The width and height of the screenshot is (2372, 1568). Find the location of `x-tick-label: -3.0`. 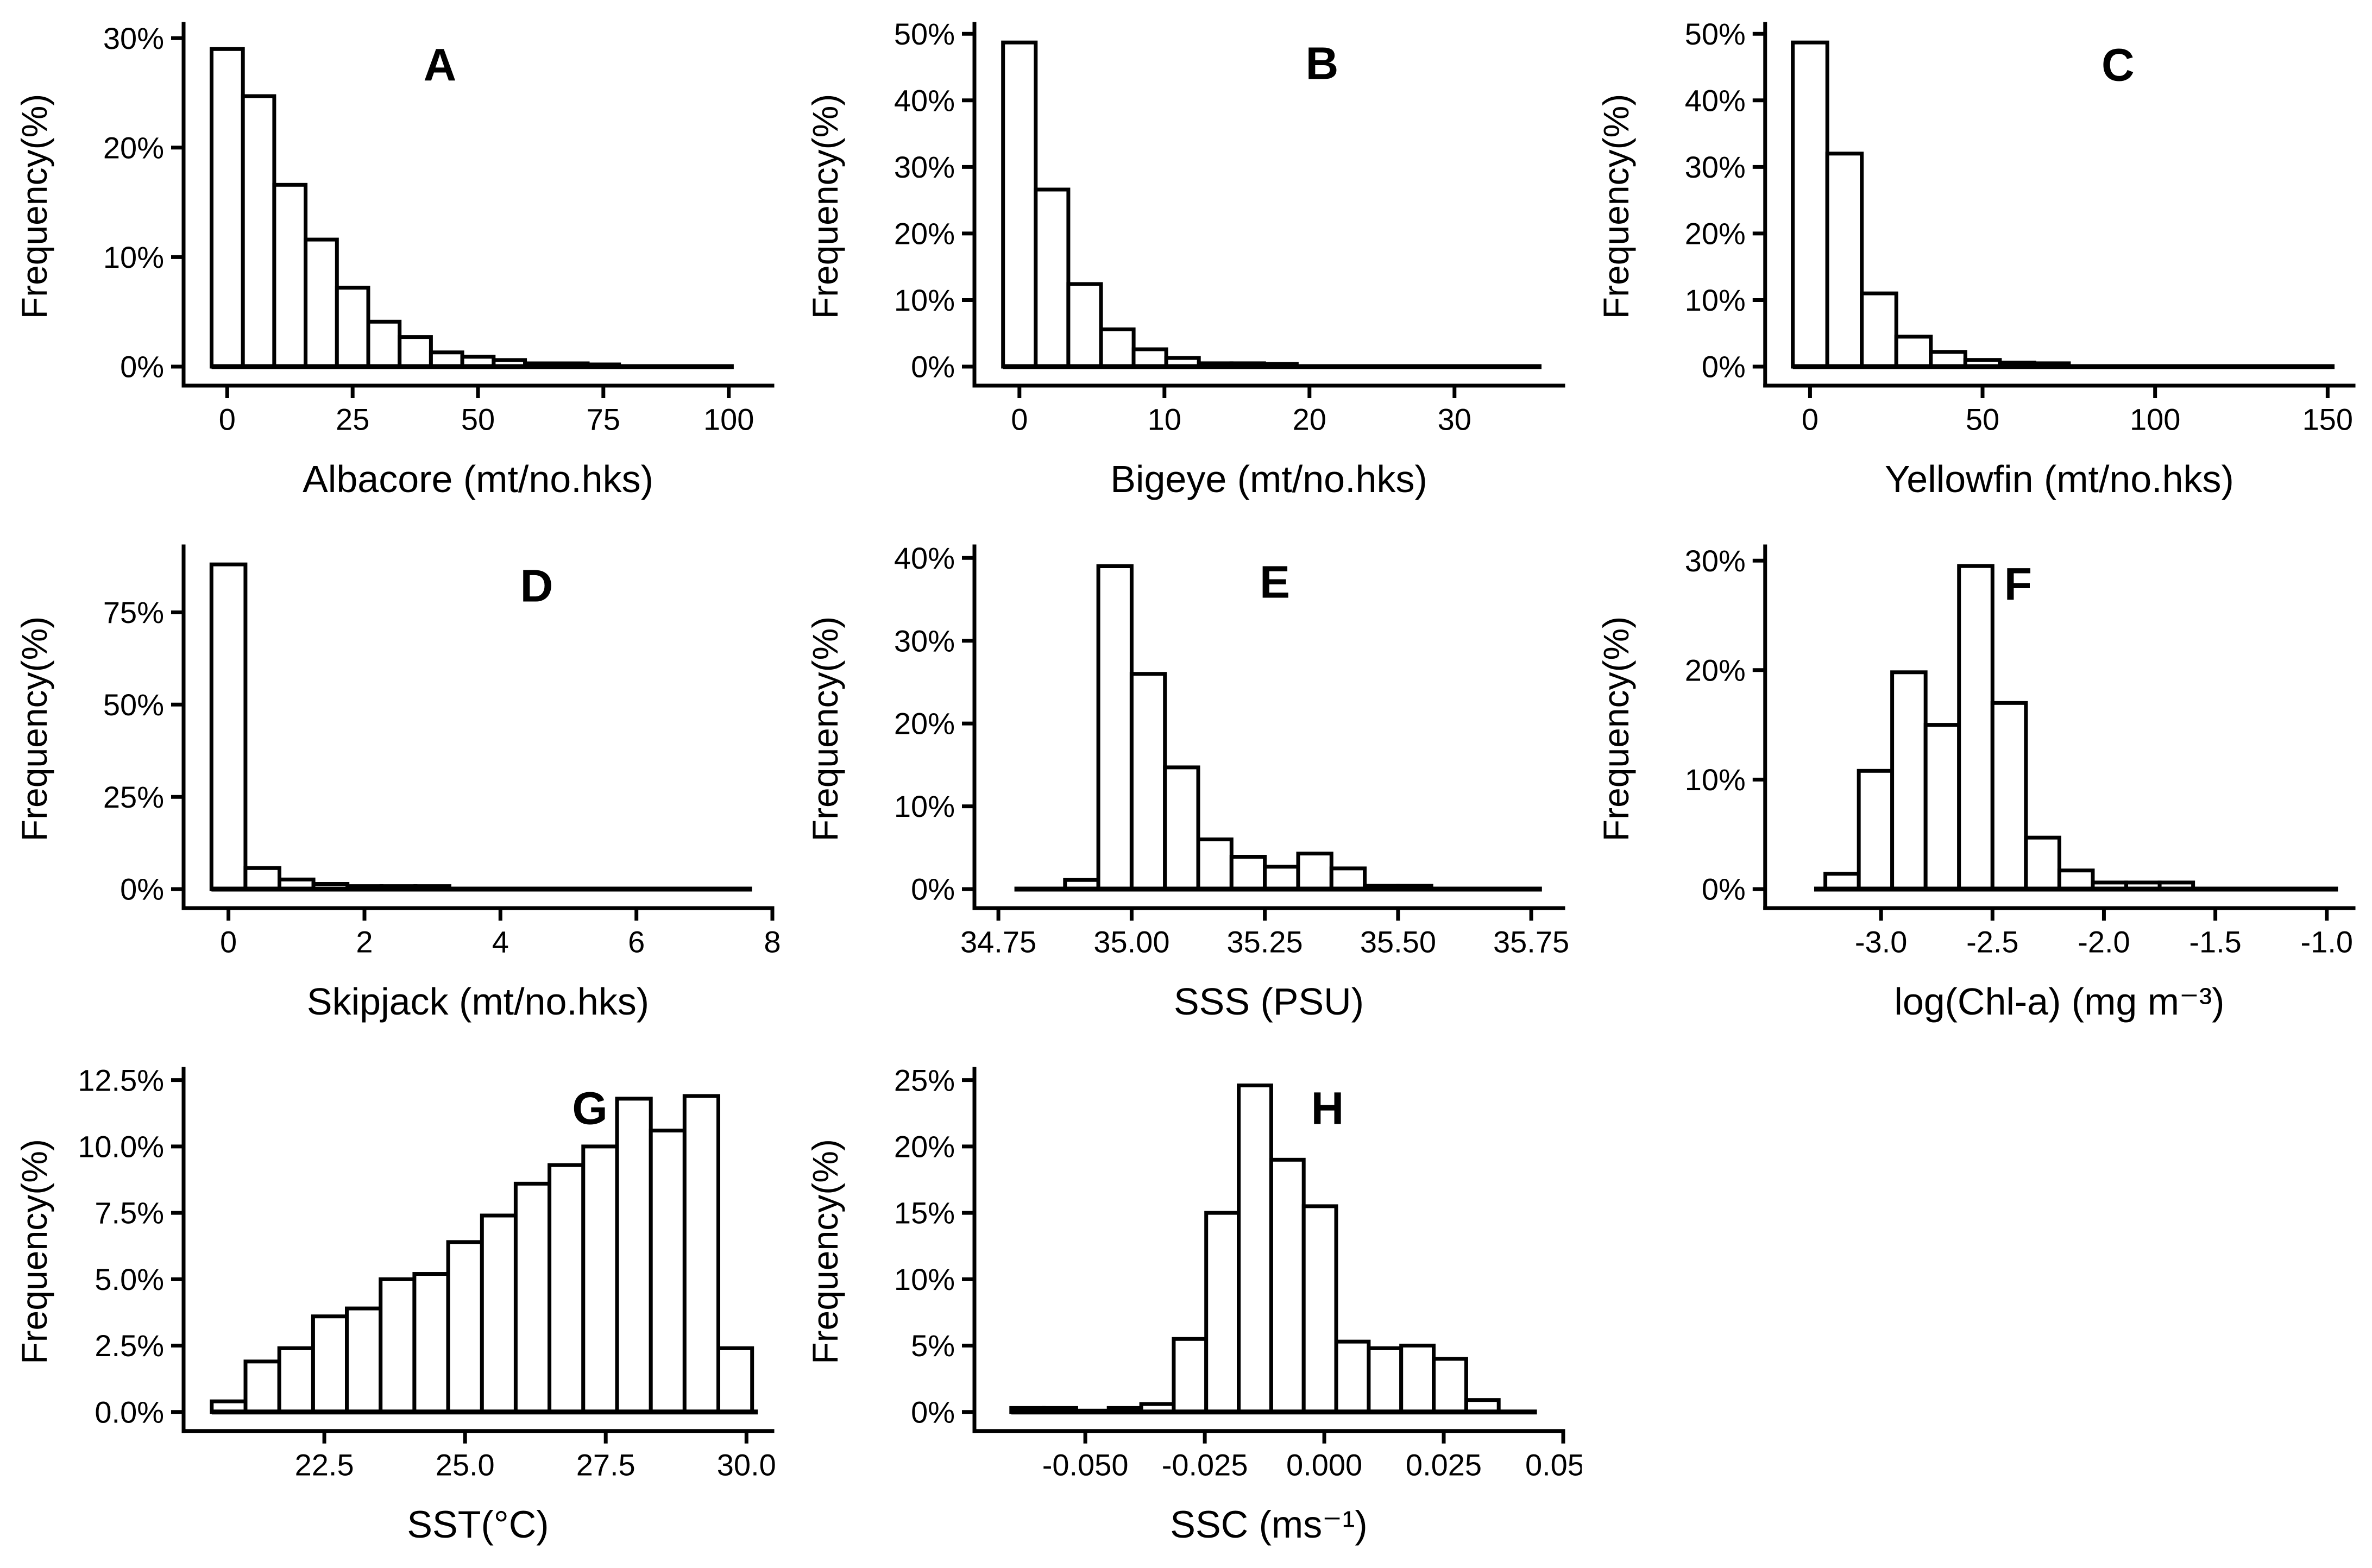

x-tick-label: -3.0 is located at coordinates (1881, 942).